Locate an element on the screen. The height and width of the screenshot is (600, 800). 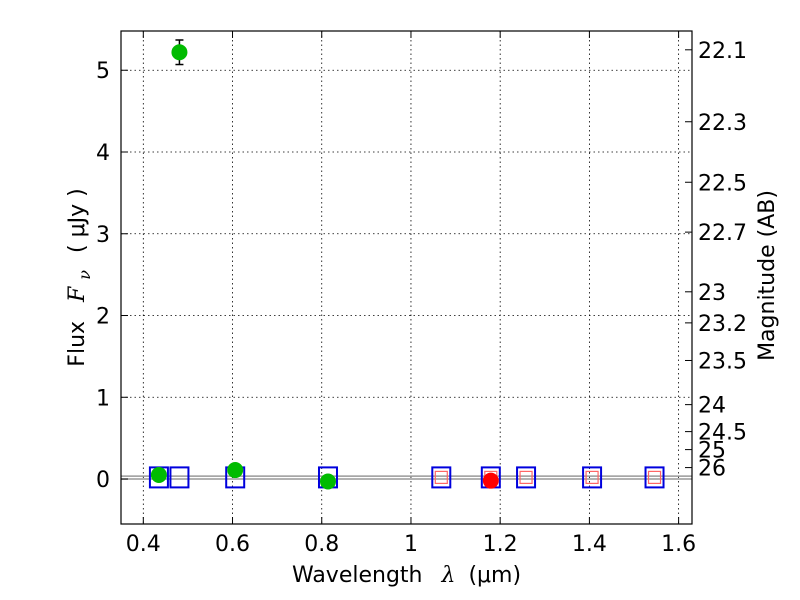
x-axis-title-text: Wavelength is located at coordinates (357, 575).